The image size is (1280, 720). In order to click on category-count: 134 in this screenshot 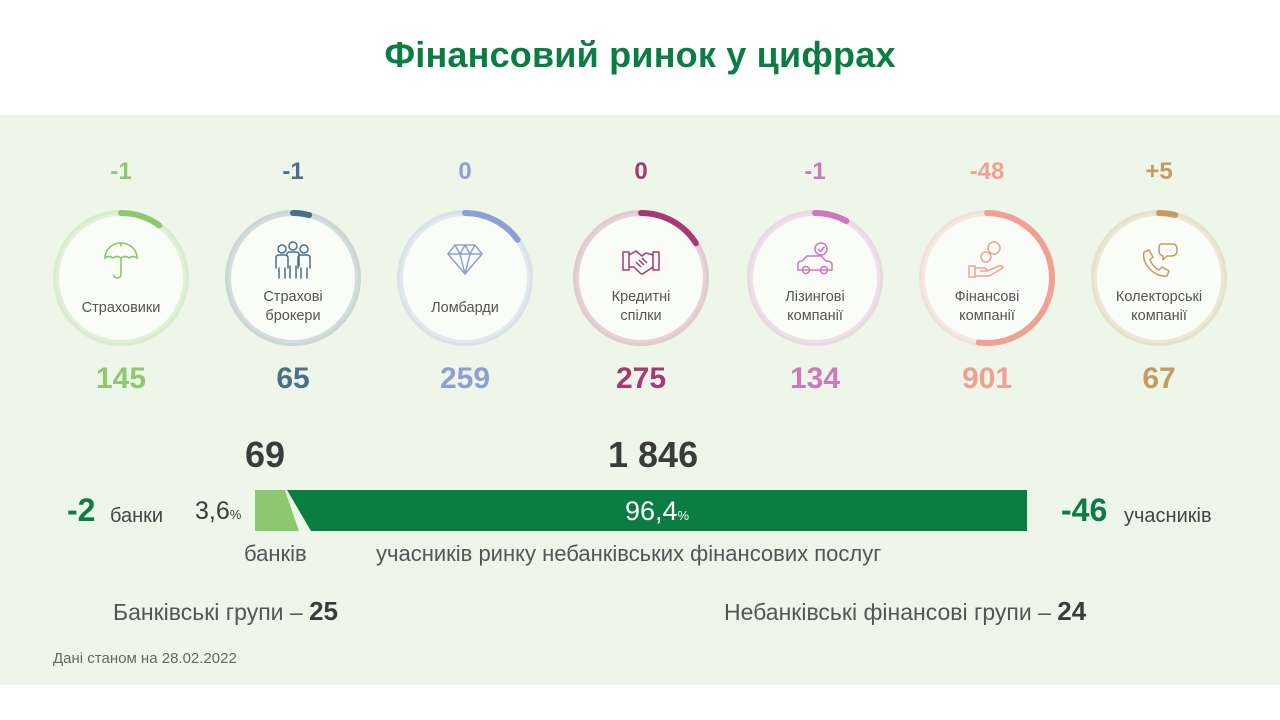, I will do `click(815, 378)`.